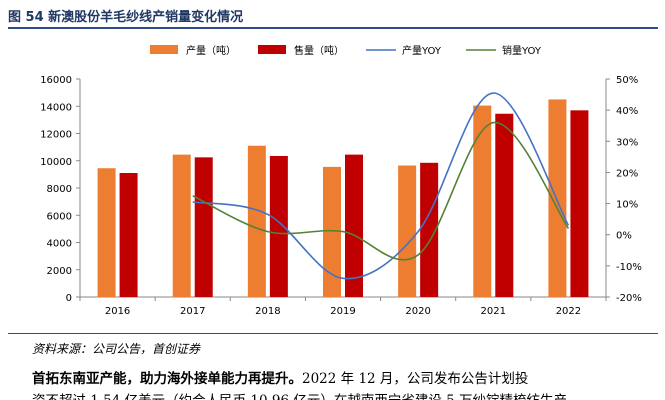  What do you see at coordinates (56, 80) in the screenshot?
I see `left-tick-label: 16000` at bounding box center [56, 80].